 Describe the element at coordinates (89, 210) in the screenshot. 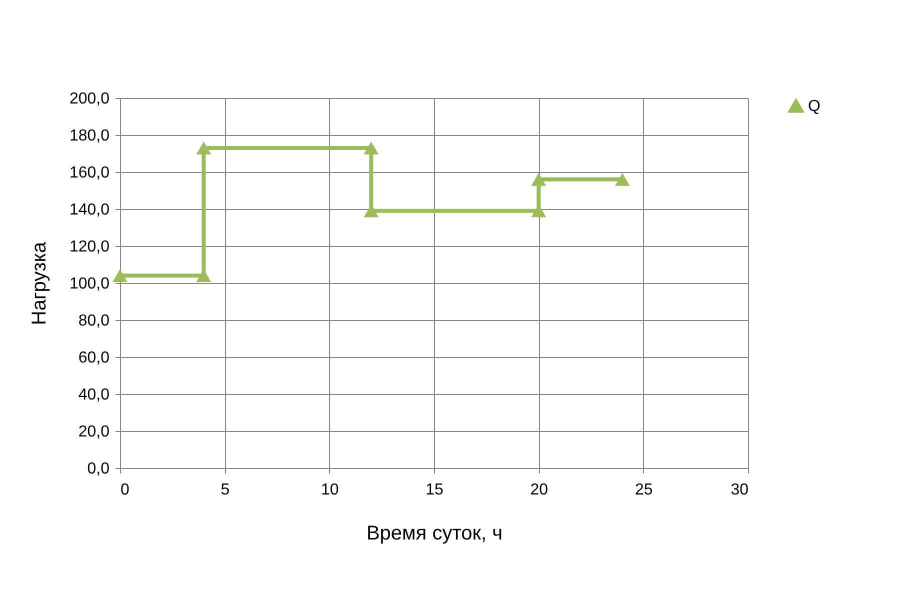

I see `y-tick-label: 140,0` at that location.